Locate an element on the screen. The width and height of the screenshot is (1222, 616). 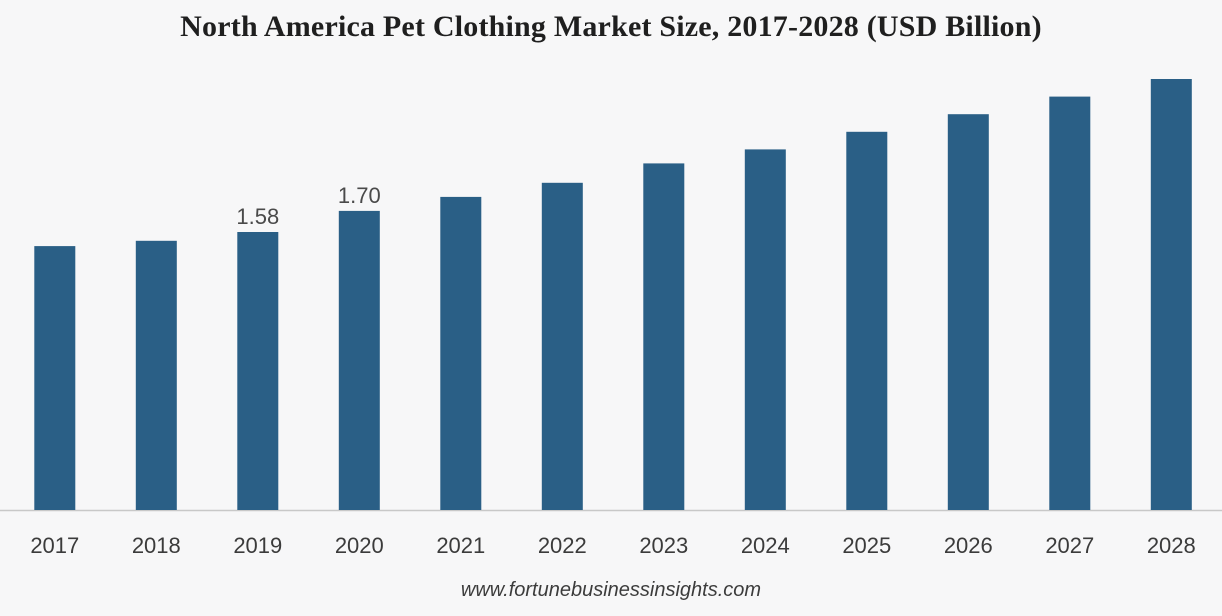
x-tick-label-2021: 2021 is located at coordinates (460, 545).